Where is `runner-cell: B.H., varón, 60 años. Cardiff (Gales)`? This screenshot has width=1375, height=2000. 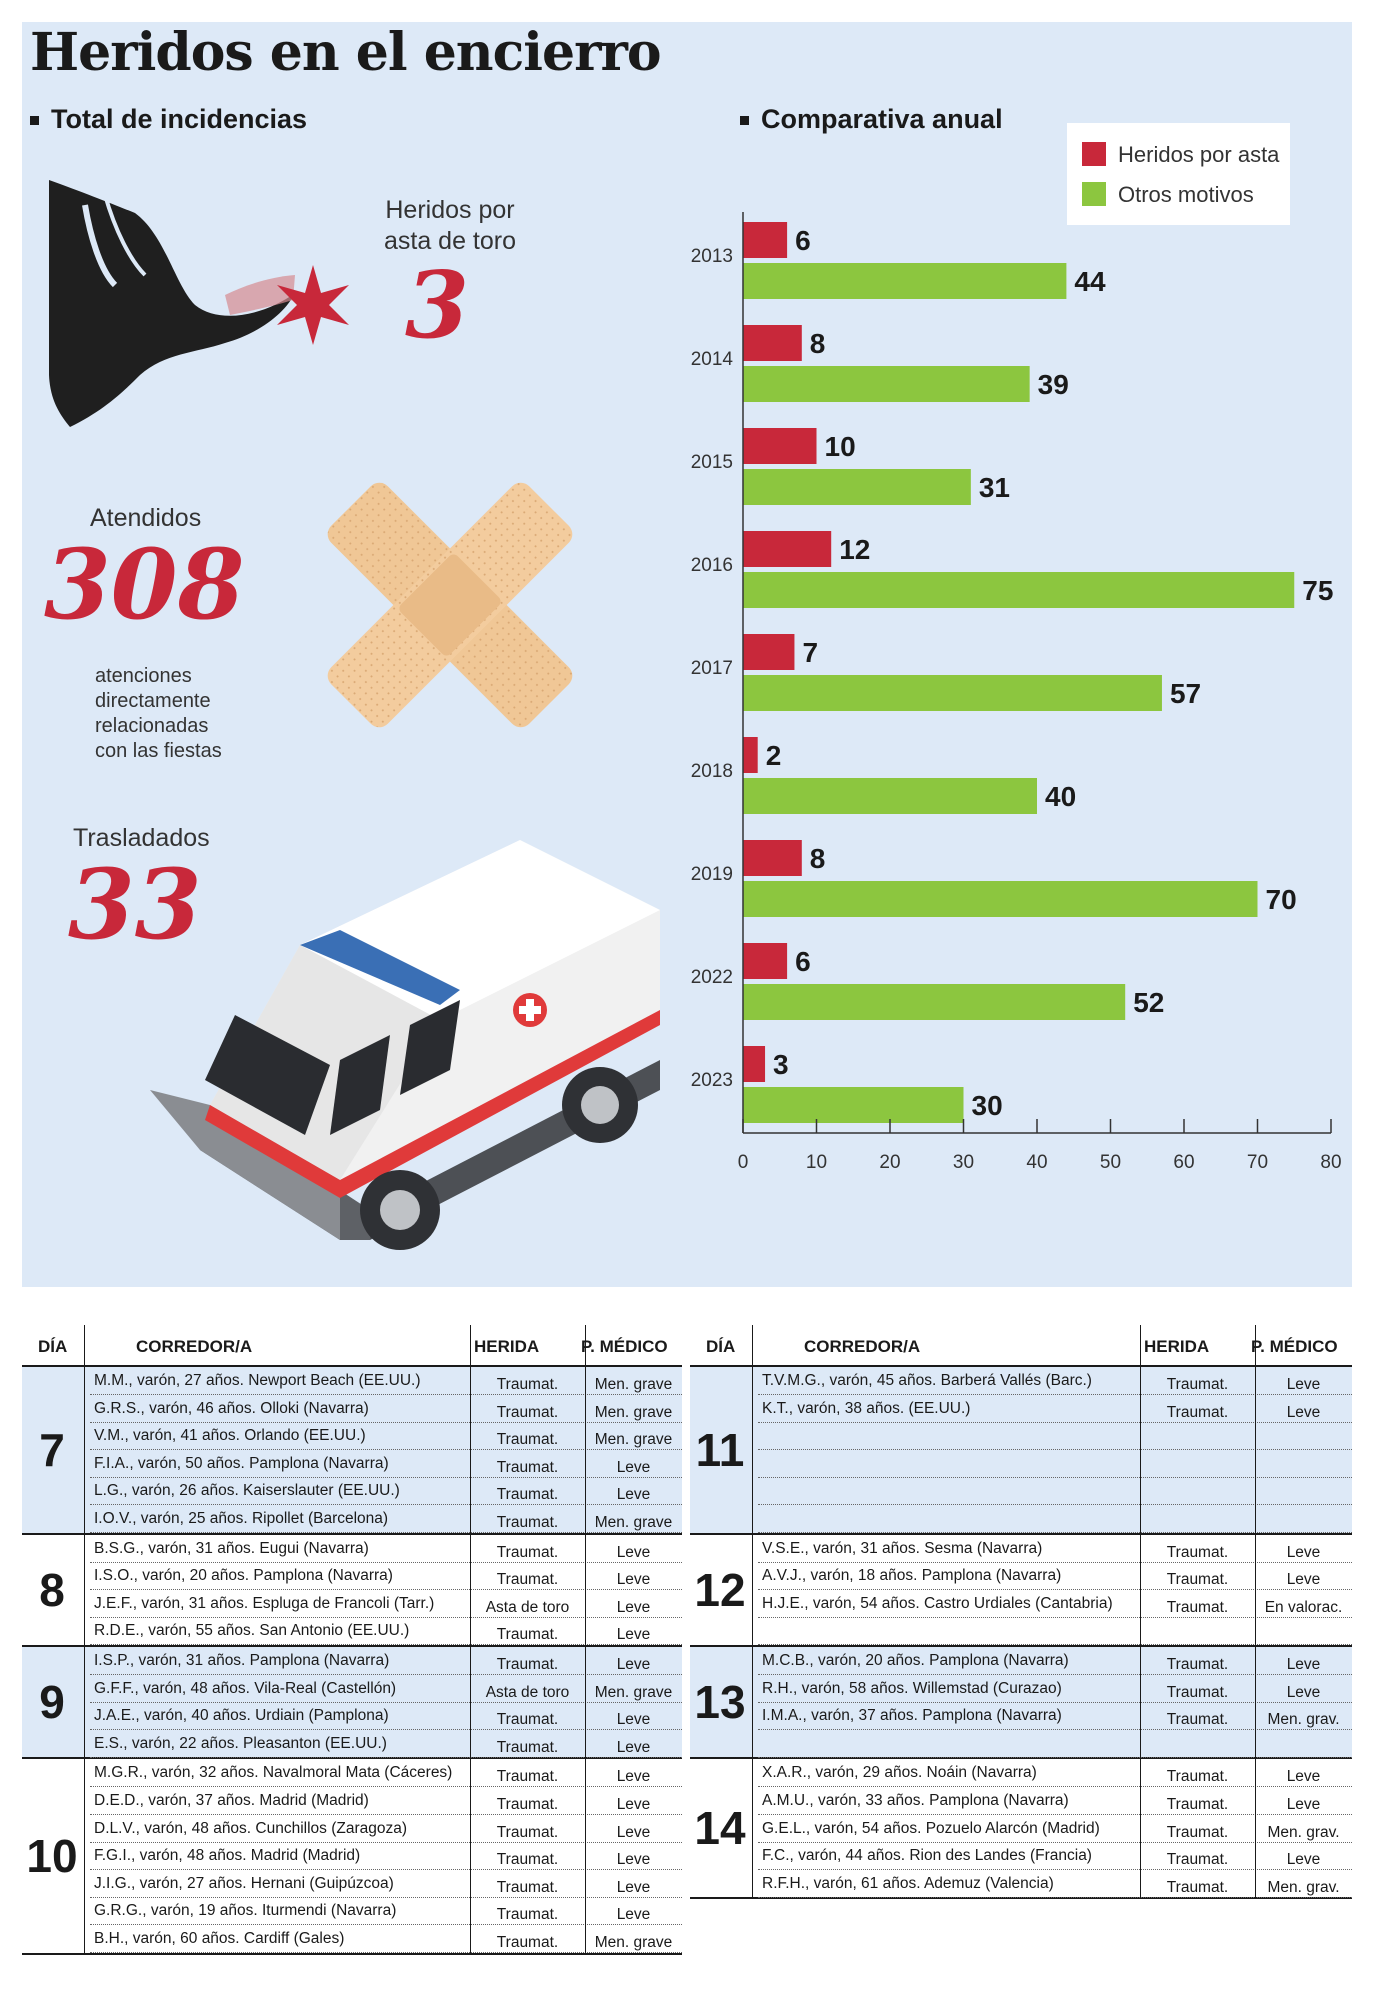
runner-cell: B.H., varón, 60 años. Cardiff (Gales) is located at coordinates (219, 1938).